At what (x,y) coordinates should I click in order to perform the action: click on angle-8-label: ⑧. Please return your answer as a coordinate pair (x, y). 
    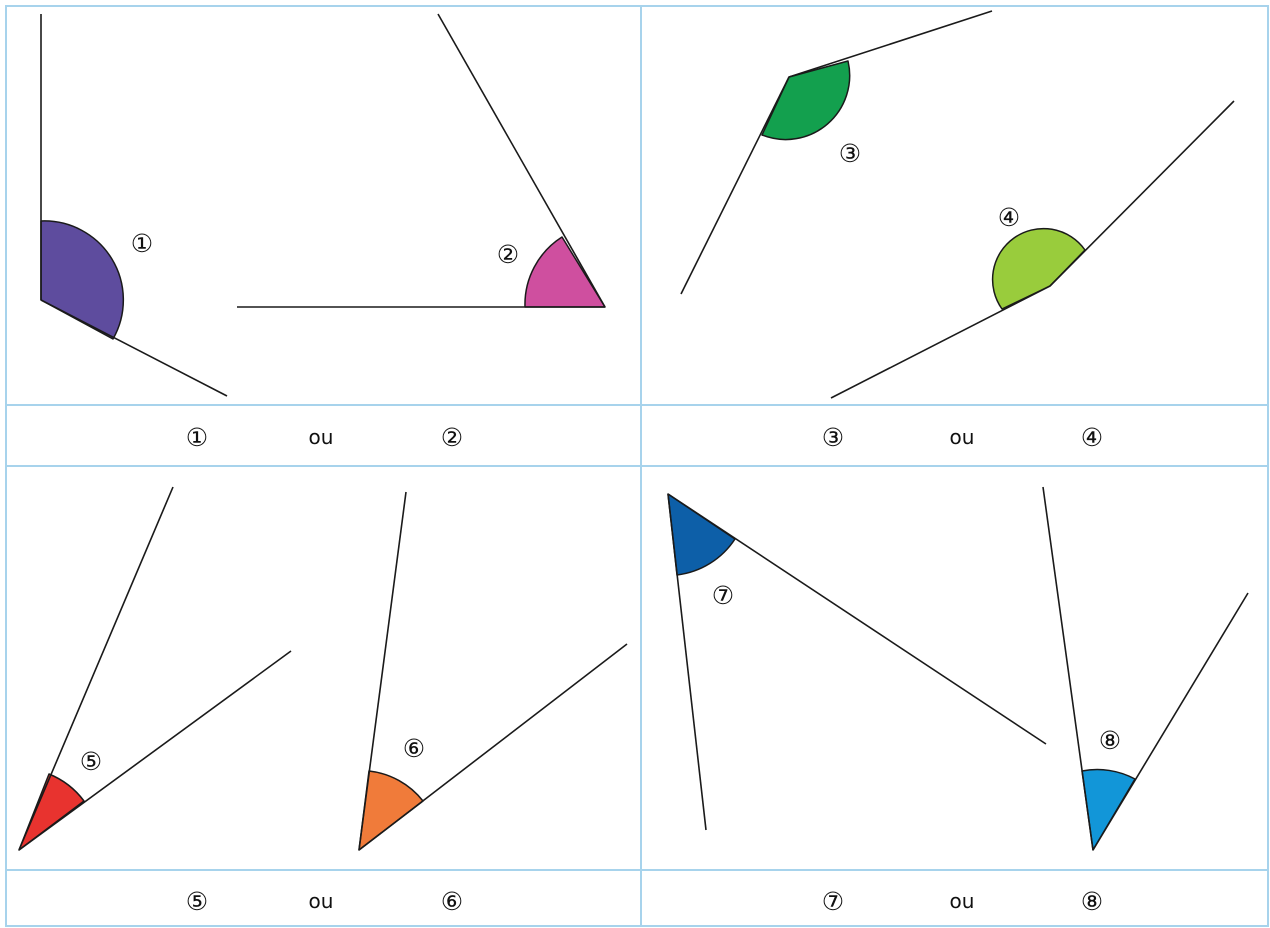
    Looking at the image, I should click on (1110, 740).